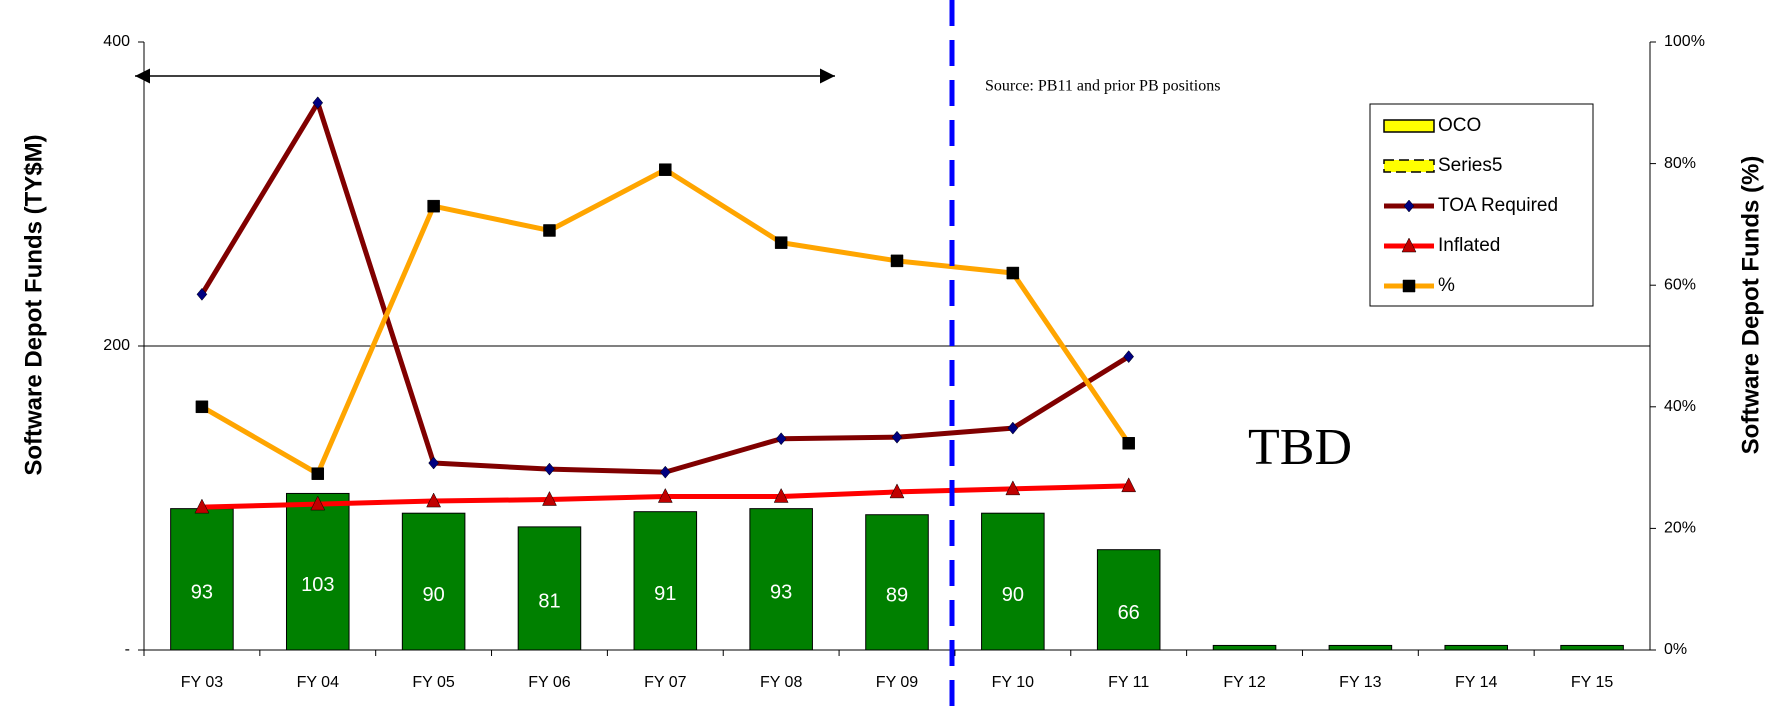  I want to click on y2-axis-title: Software Depot Funds (%), so click(1750, 305).